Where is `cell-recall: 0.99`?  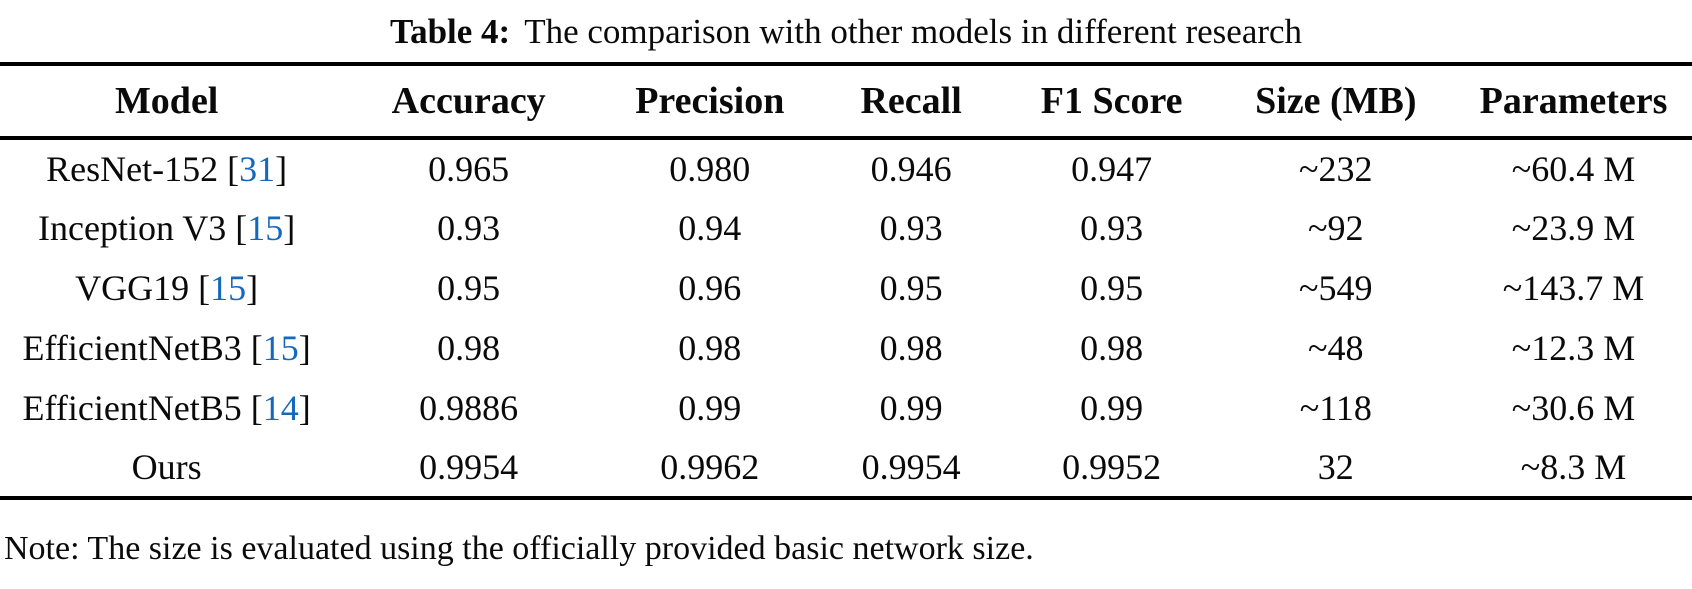
cell-recall: 0.99 is located at coordinates (911, 408).